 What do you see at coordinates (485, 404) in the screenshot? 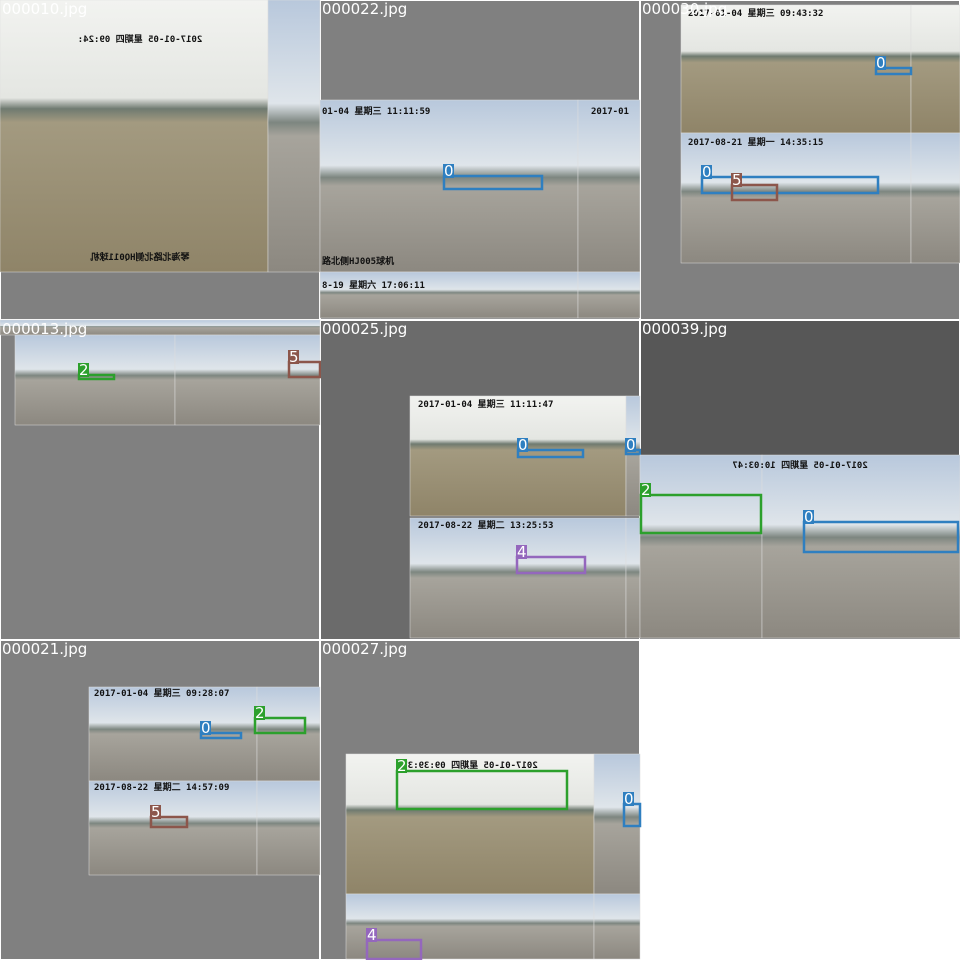
I see `photo-caption: 2017-01-04 星期三 11:11:47` at bounding box center [485, 404].